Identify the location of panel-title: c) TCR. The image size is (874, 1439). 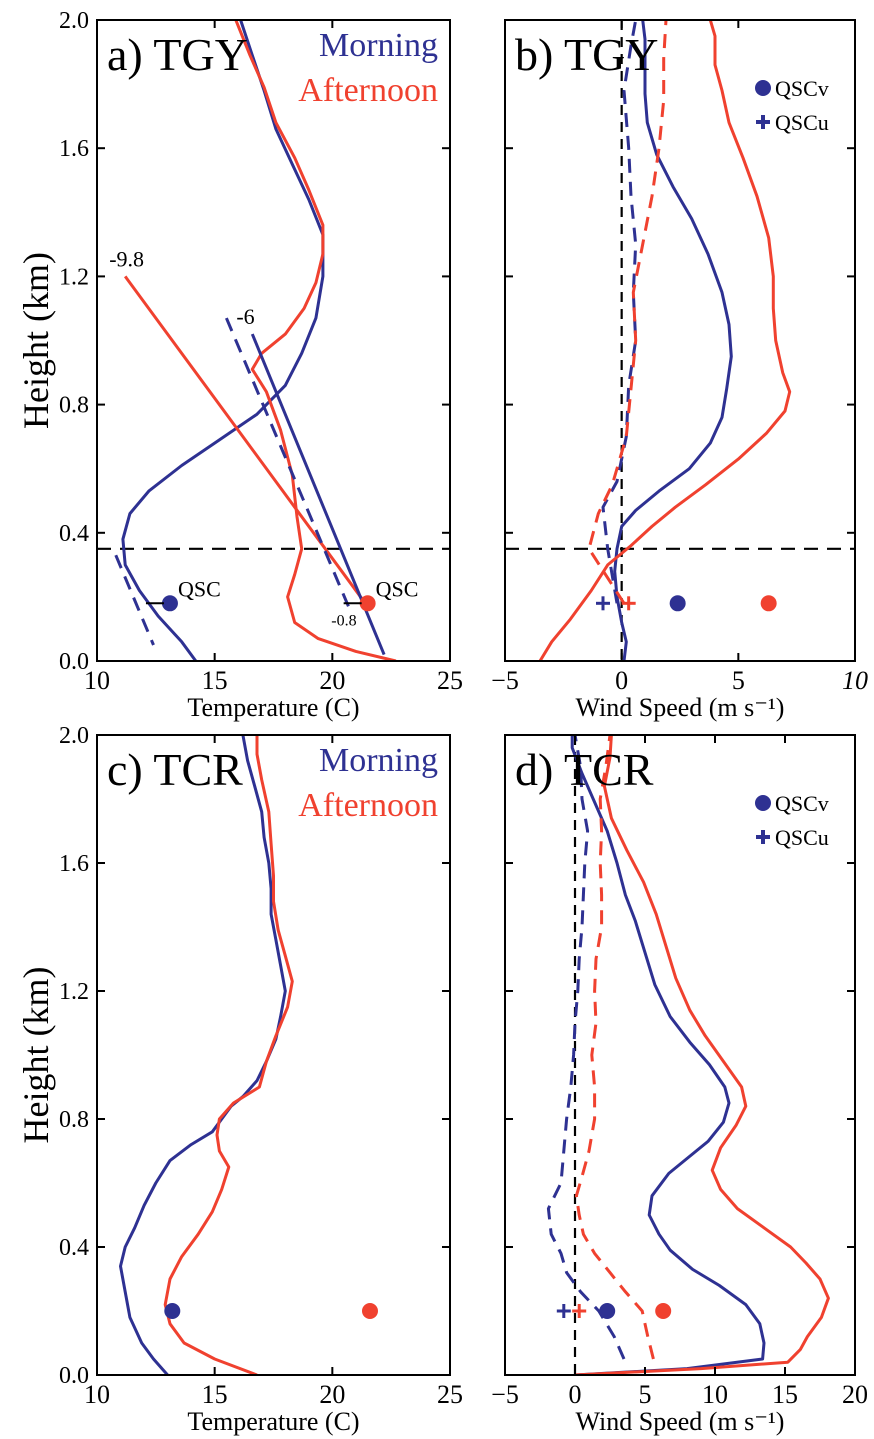
(175, 769).